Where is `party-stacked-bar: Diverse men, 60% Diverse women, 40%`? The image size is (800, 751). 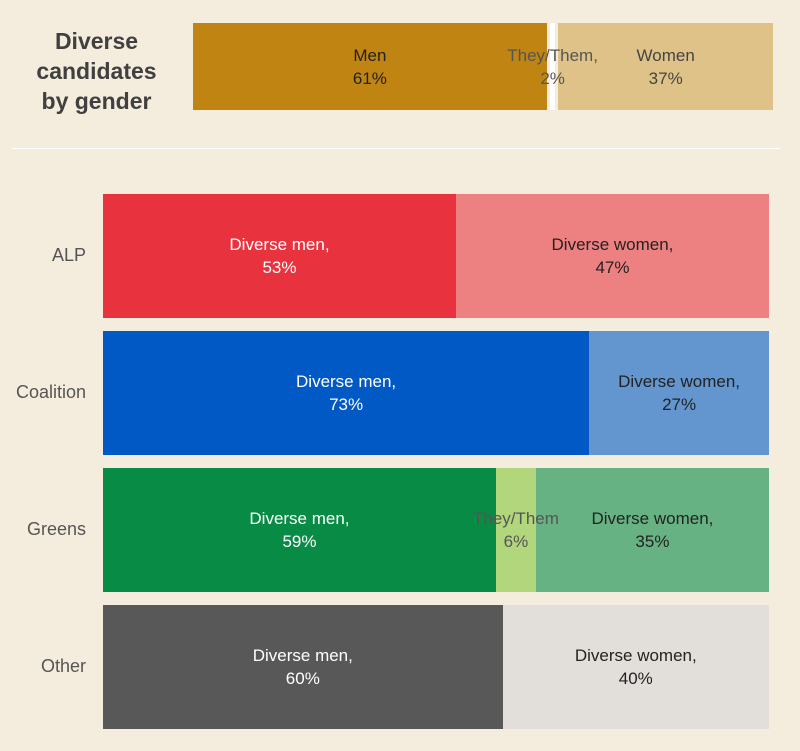
party-stacked-bar: Diverse men, 60% Diverse women, 40% is located at coordinates (436, 667).